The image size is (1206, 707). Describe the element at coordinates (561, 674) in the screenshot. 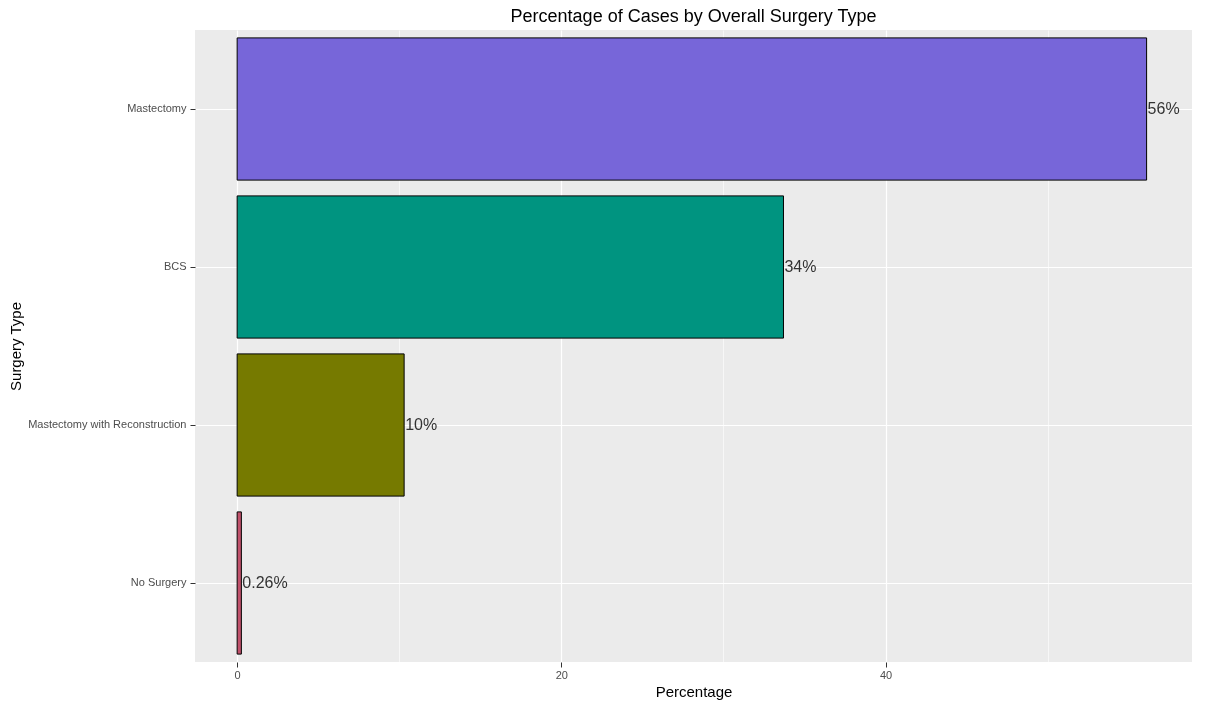

I see `x-tick-label: 20` at that location.